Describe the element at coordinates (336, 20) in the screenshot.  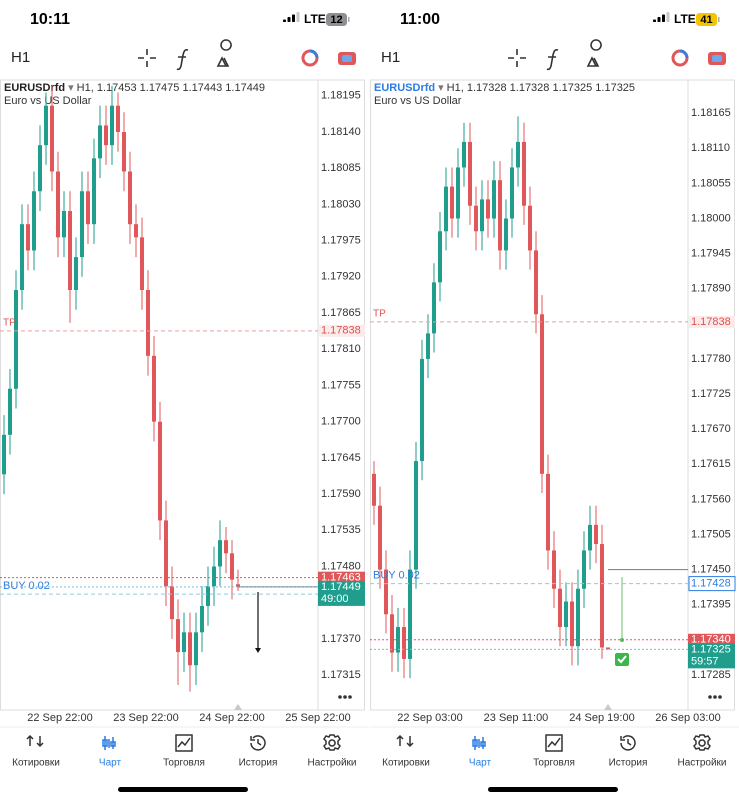
I see `battery-level: 12` at that location.